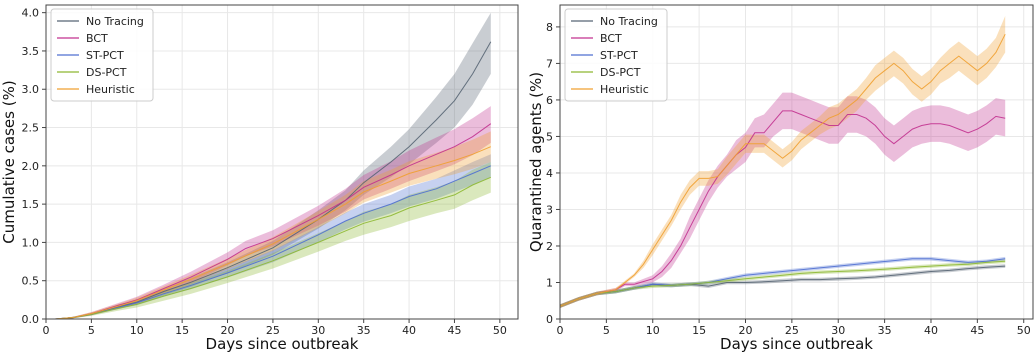  What do you see at coordinates (549, 27) in the screenshot?
I see `y-tick-label: 8` at bounding box center [549, 27].